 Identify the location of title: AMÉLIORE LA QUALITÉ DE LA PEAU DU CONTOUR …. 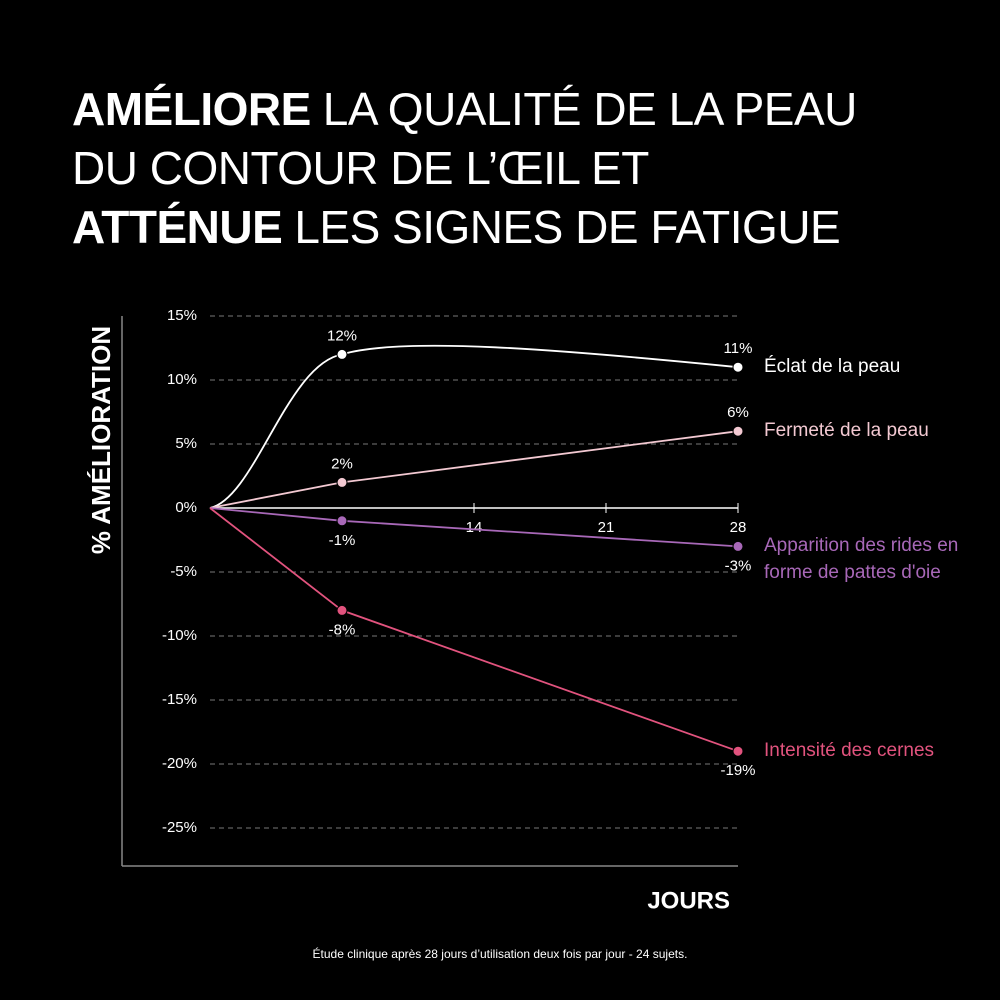
(464, 168).